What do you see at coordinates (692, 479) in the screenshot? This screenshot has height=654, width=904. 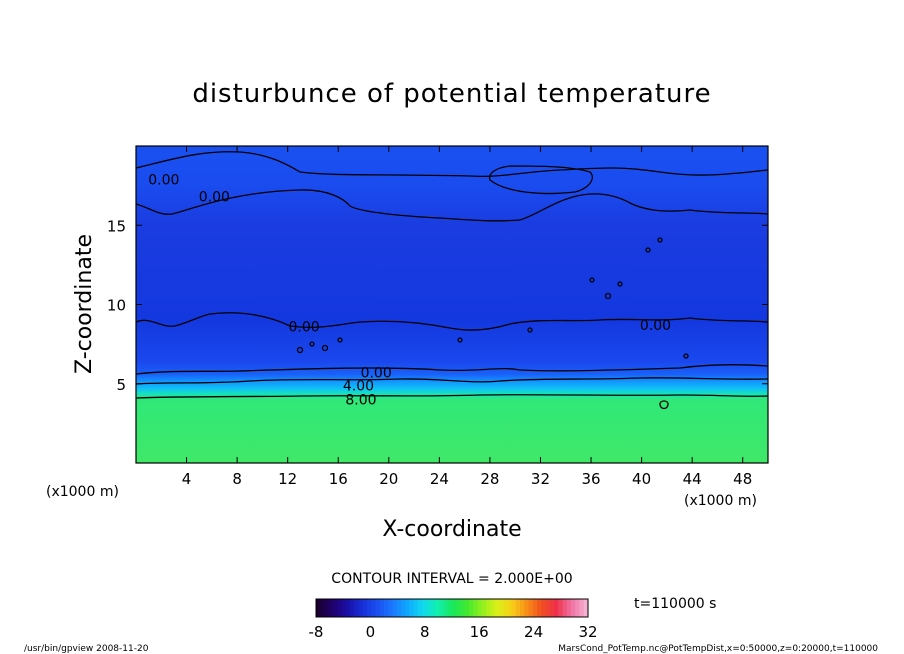 I see `x-tick-label: 44` at bounding box center [692, 479].